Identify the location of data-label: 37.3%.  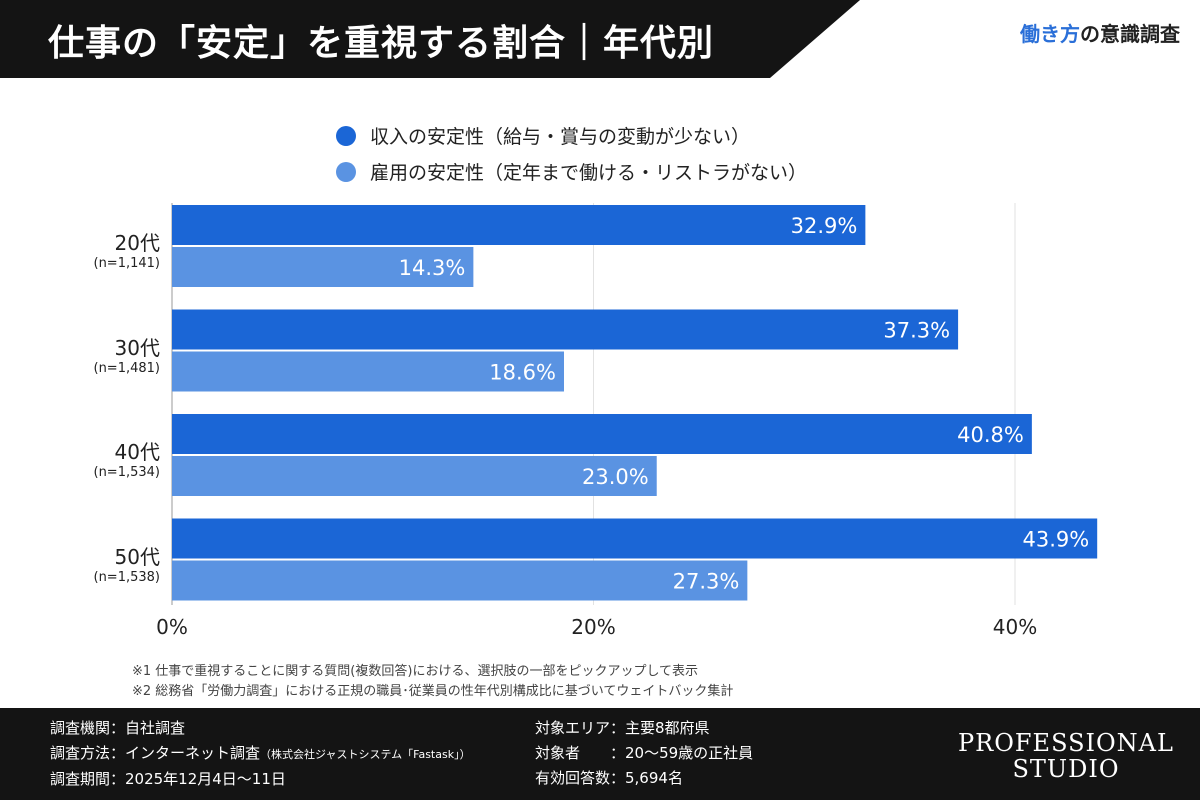
(916, 331).